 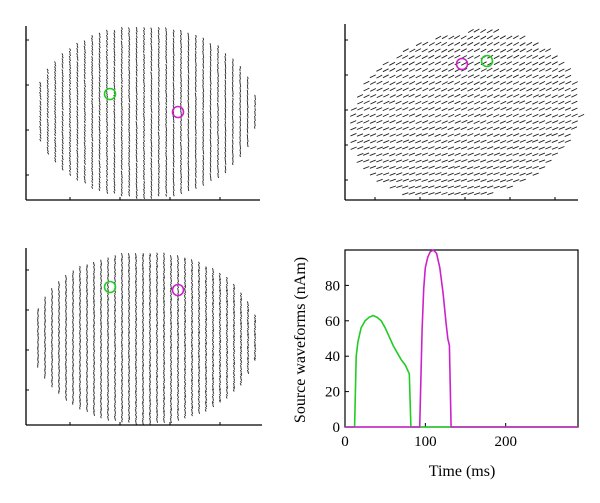 What do you see at coordinates (332, 286) in the screenshot?
I see `y-tick-label: 80` at bounding box center [332, 286].